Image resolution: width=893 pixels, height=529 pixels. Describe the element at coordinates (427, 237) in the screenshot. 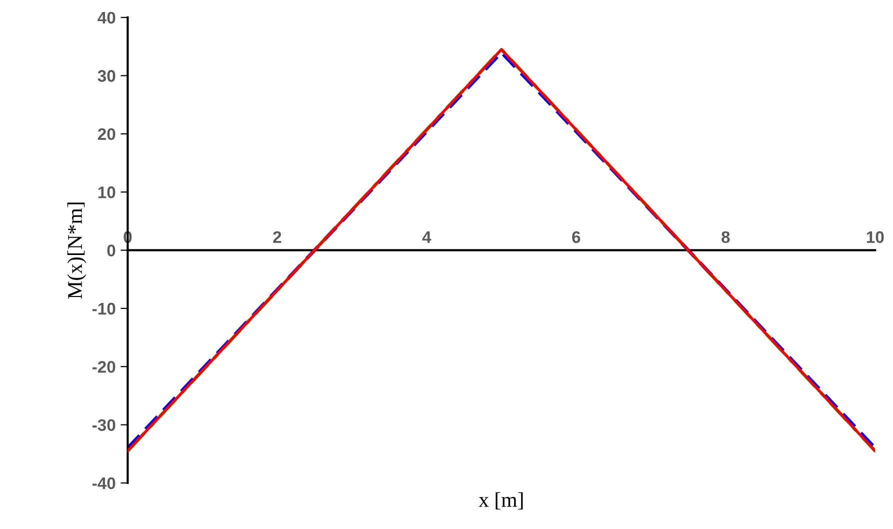

I see `x-tick-label: 4` at that location.